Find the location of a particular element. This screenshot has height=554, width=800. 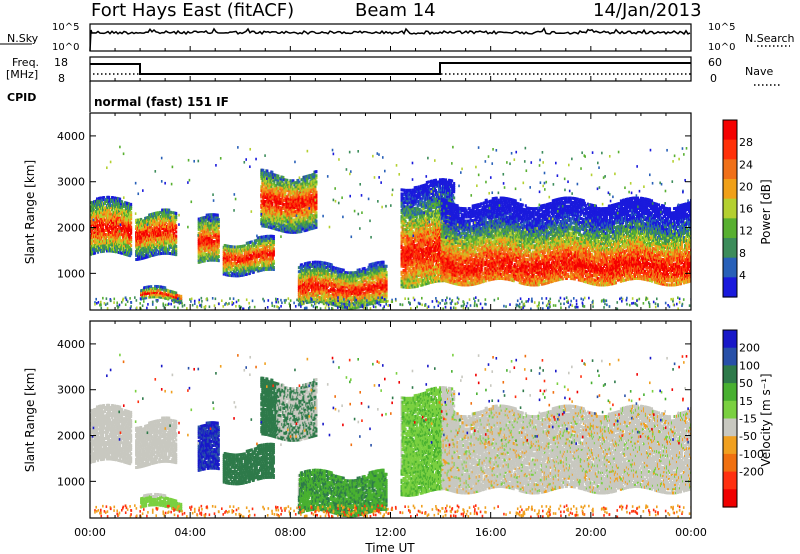

beam-title: Beam 14 is located at coordinates (395, 10).